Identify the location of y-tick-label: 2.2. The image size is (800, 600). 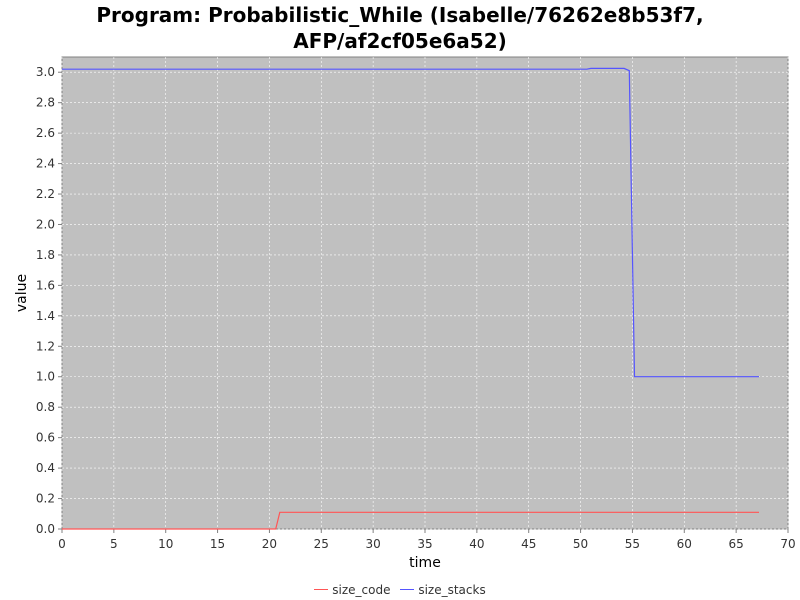
(45, 194).